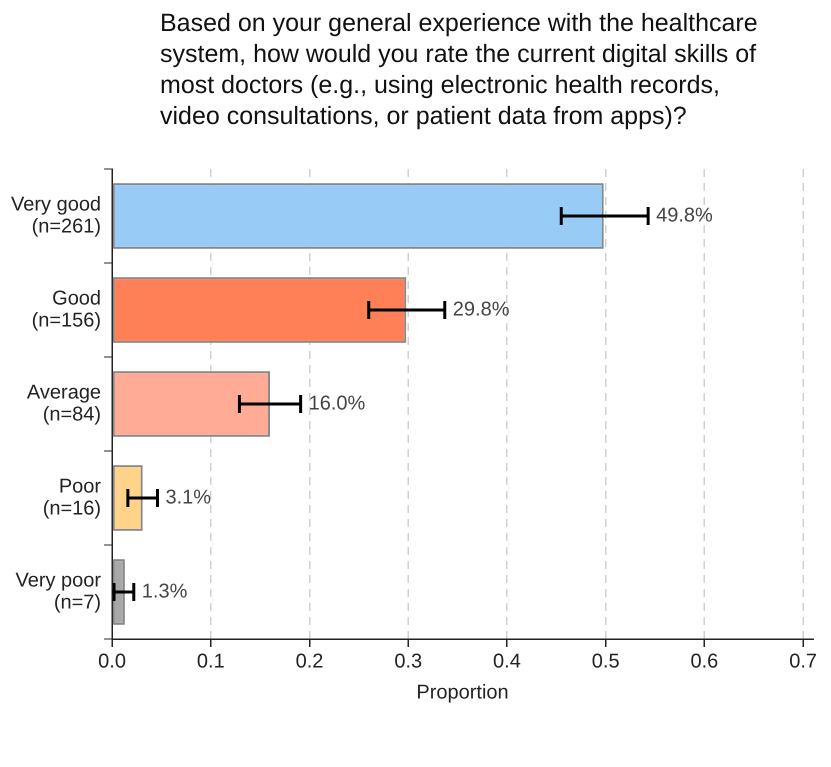 The height and width of the screenshot is (767, 831). I want to click on x-tick-label: 0.1, so click(210, 661).